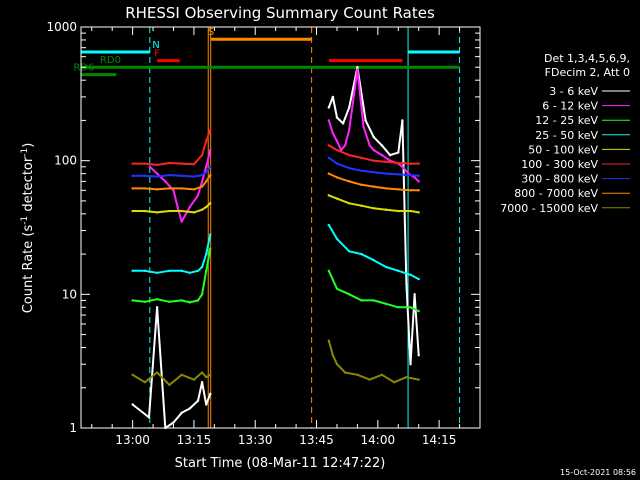 The height and width of the screenshot is (480, 640). I want to click on x-tick-label-2: 13:30, so click(255, 440).